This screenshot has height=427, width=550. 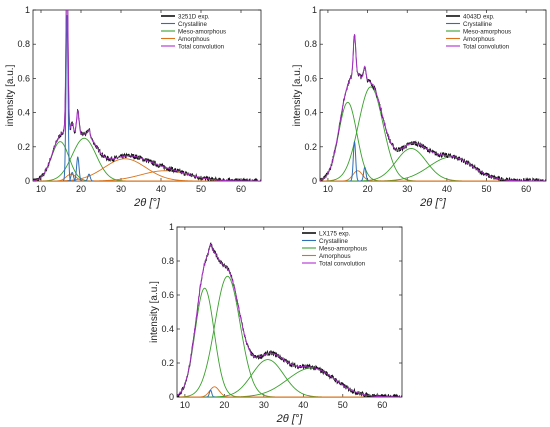 What do you see at coordinates (194, 16) in the screenshot?
I see `legend-label: 3251D exp.` at bounding box center [194, 16].